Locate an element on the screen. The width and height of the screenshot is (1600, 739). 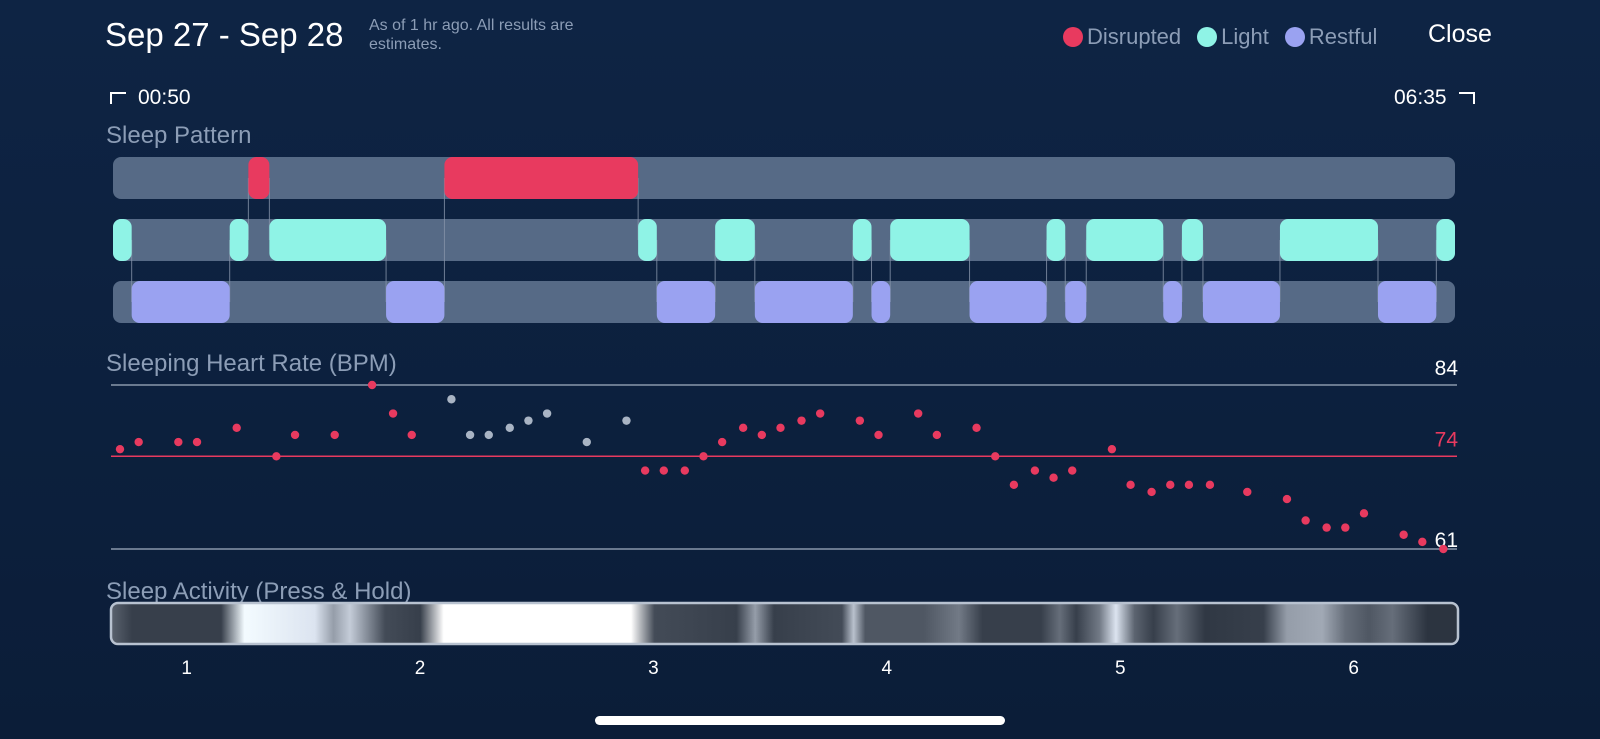
close-button: Close is located at coordinates (1460, 34).